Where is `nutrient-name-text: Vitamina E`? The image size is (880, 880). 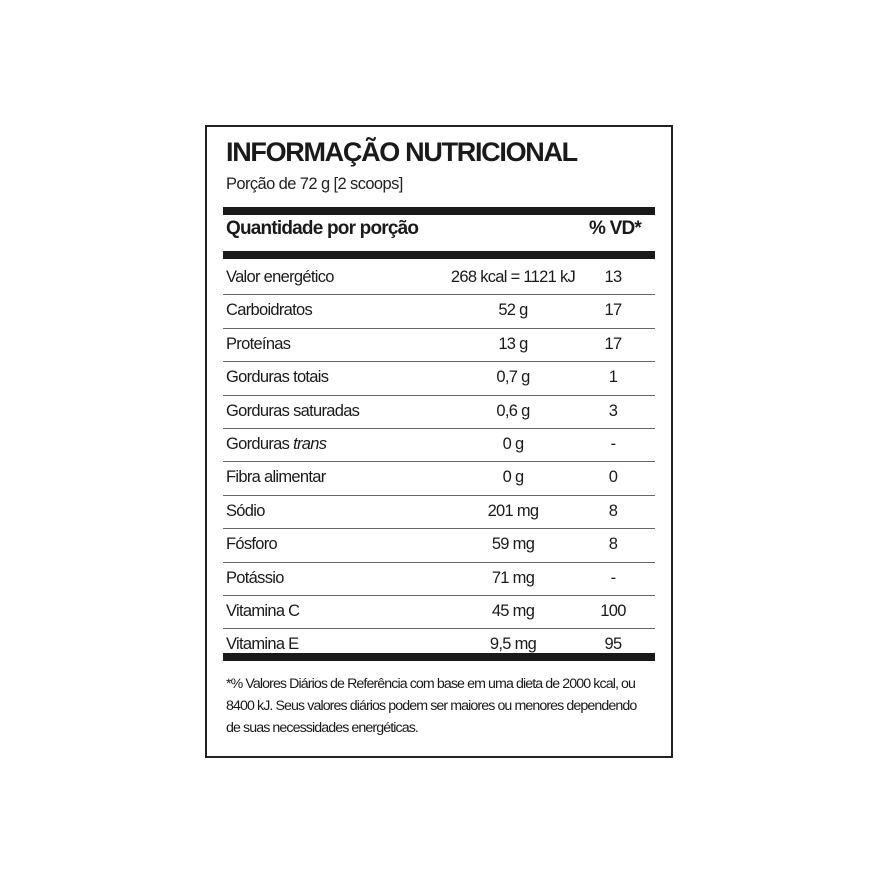
nutrient-name-text: Vitamina E is located at coordinates (262, 644).